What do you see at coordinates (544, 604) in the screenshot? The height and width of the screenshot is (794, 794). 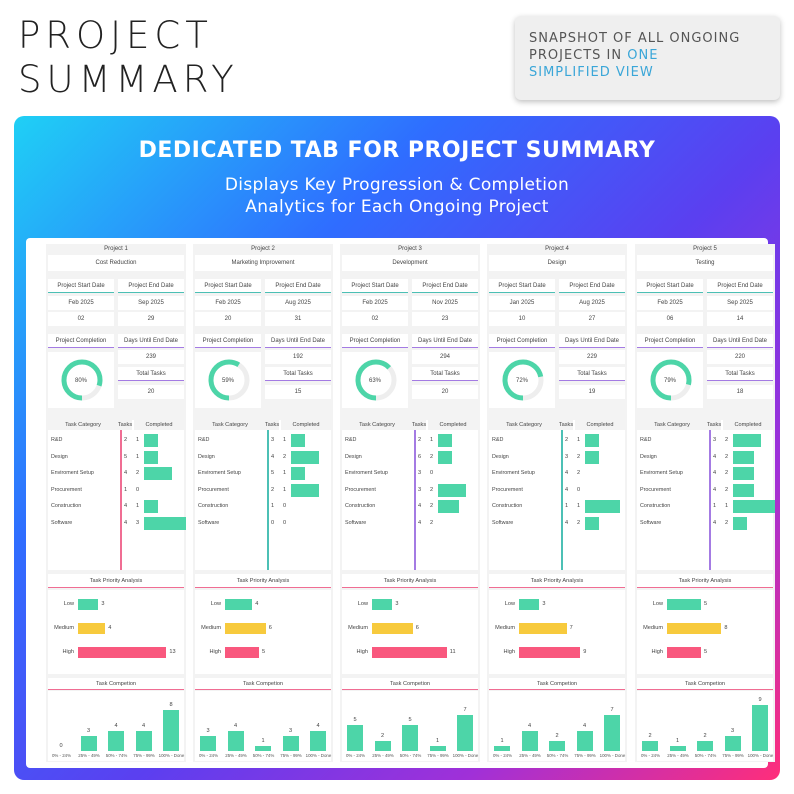 I see `priority-value-low: 3` at bounding box center [544, 604].